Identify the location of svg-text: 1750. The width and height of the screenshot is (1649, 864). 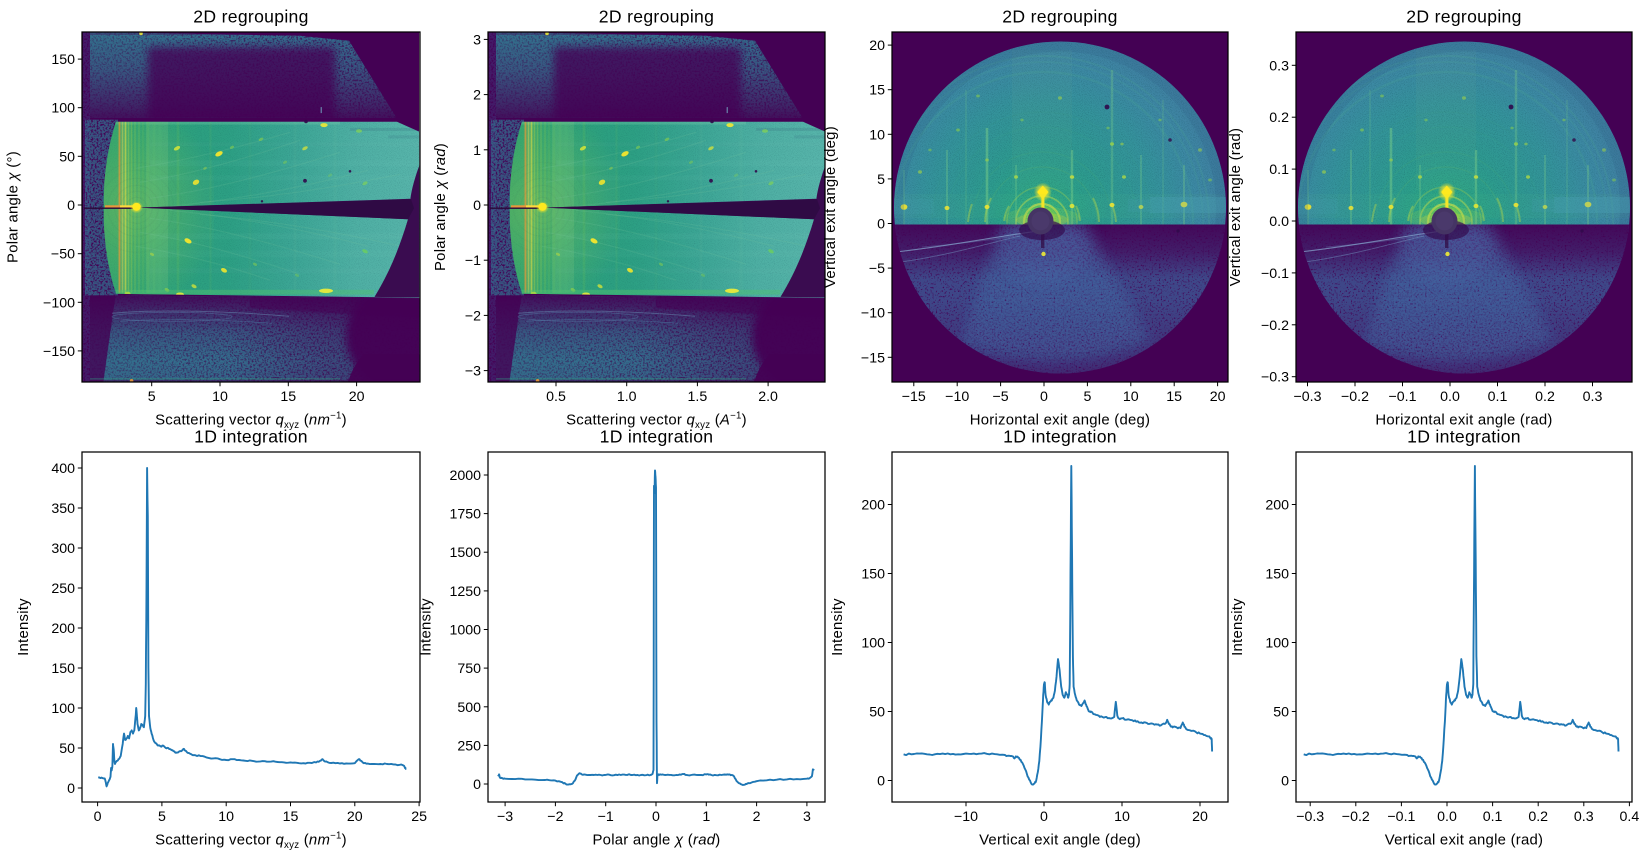
(465, 515).